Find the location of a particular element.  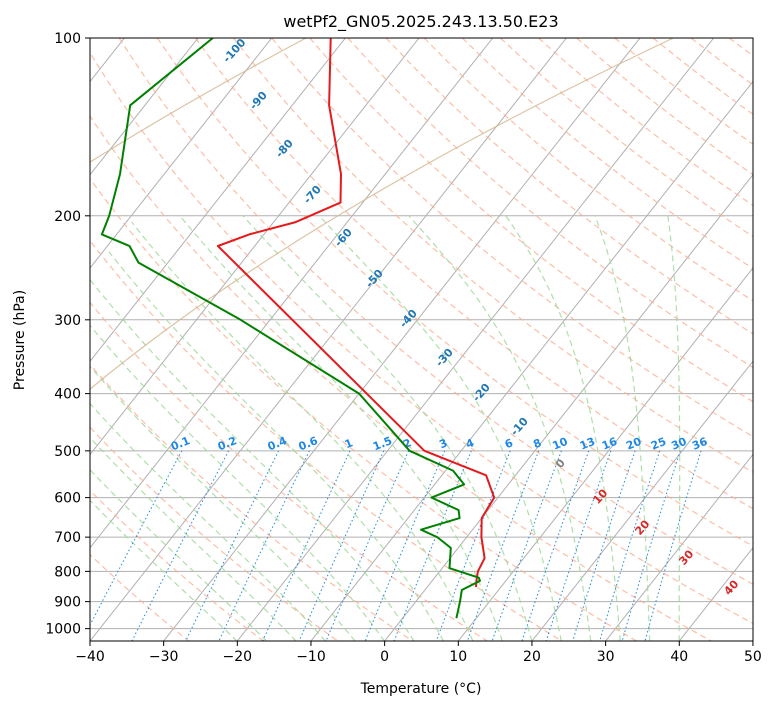

dry-adiabat-line is located at coordinates (214, 533).